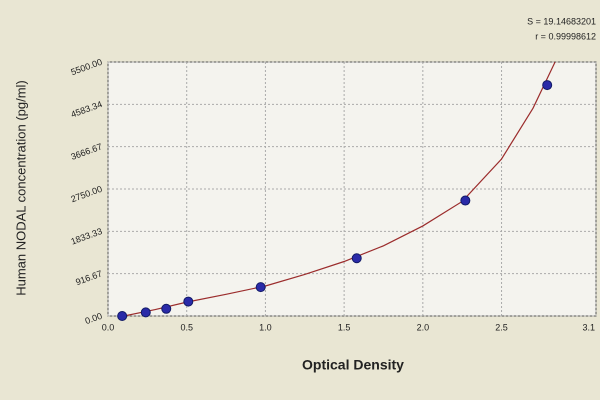 The width and height of the screenshot is (600, 400). Describe the element at coordinates (501, 327) in the screenshot. I see `x-tick-label: 2.5` at that location.